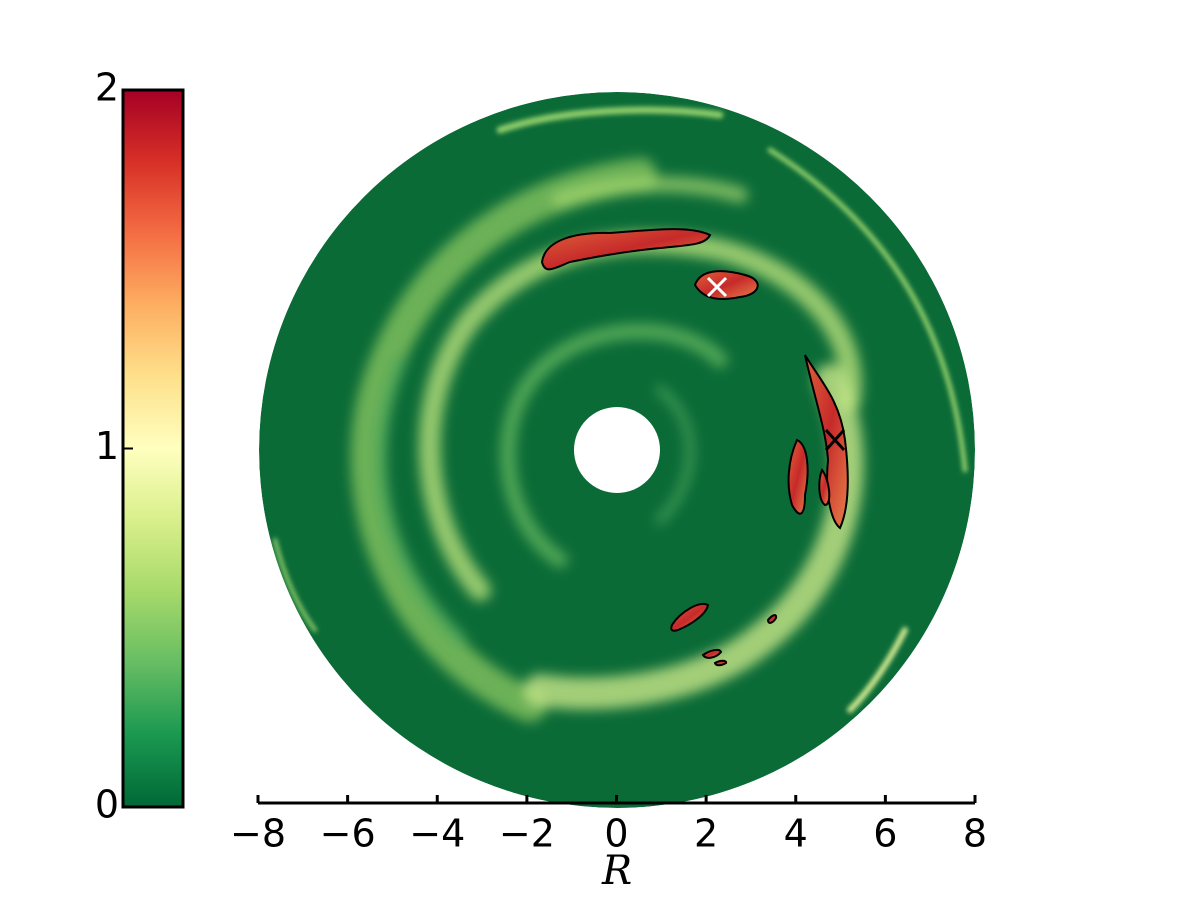 Image resolution: width=1200 pixels, height=902 pixels. Describe the element at coordinates (975, 834) in the screenshot. I see `x-tick-label: 8` at that location.